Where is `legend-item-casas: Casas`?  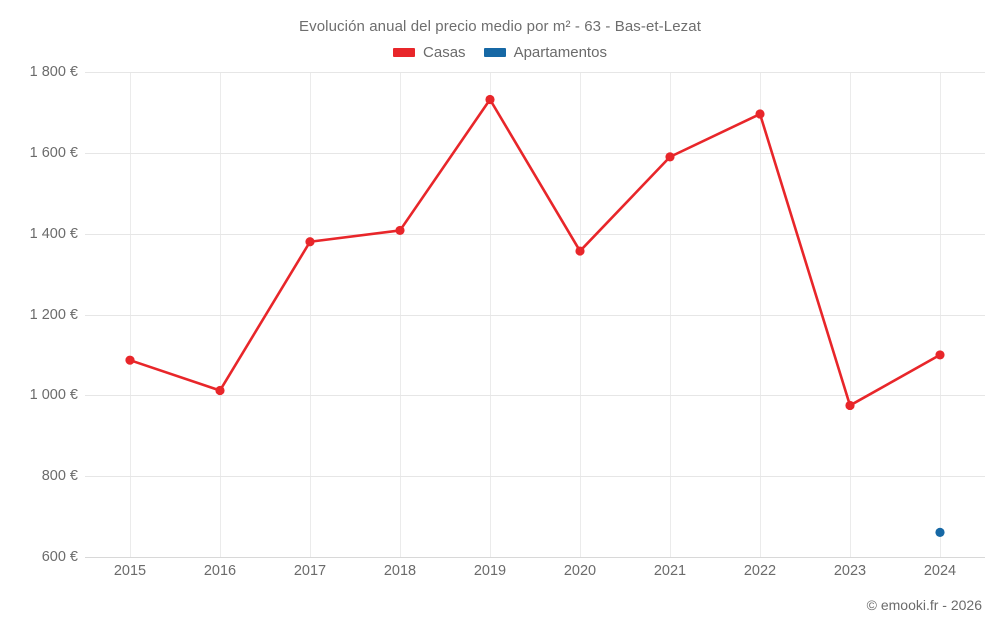 legend-item-casas: Casas is located at coordinates (429, 52).